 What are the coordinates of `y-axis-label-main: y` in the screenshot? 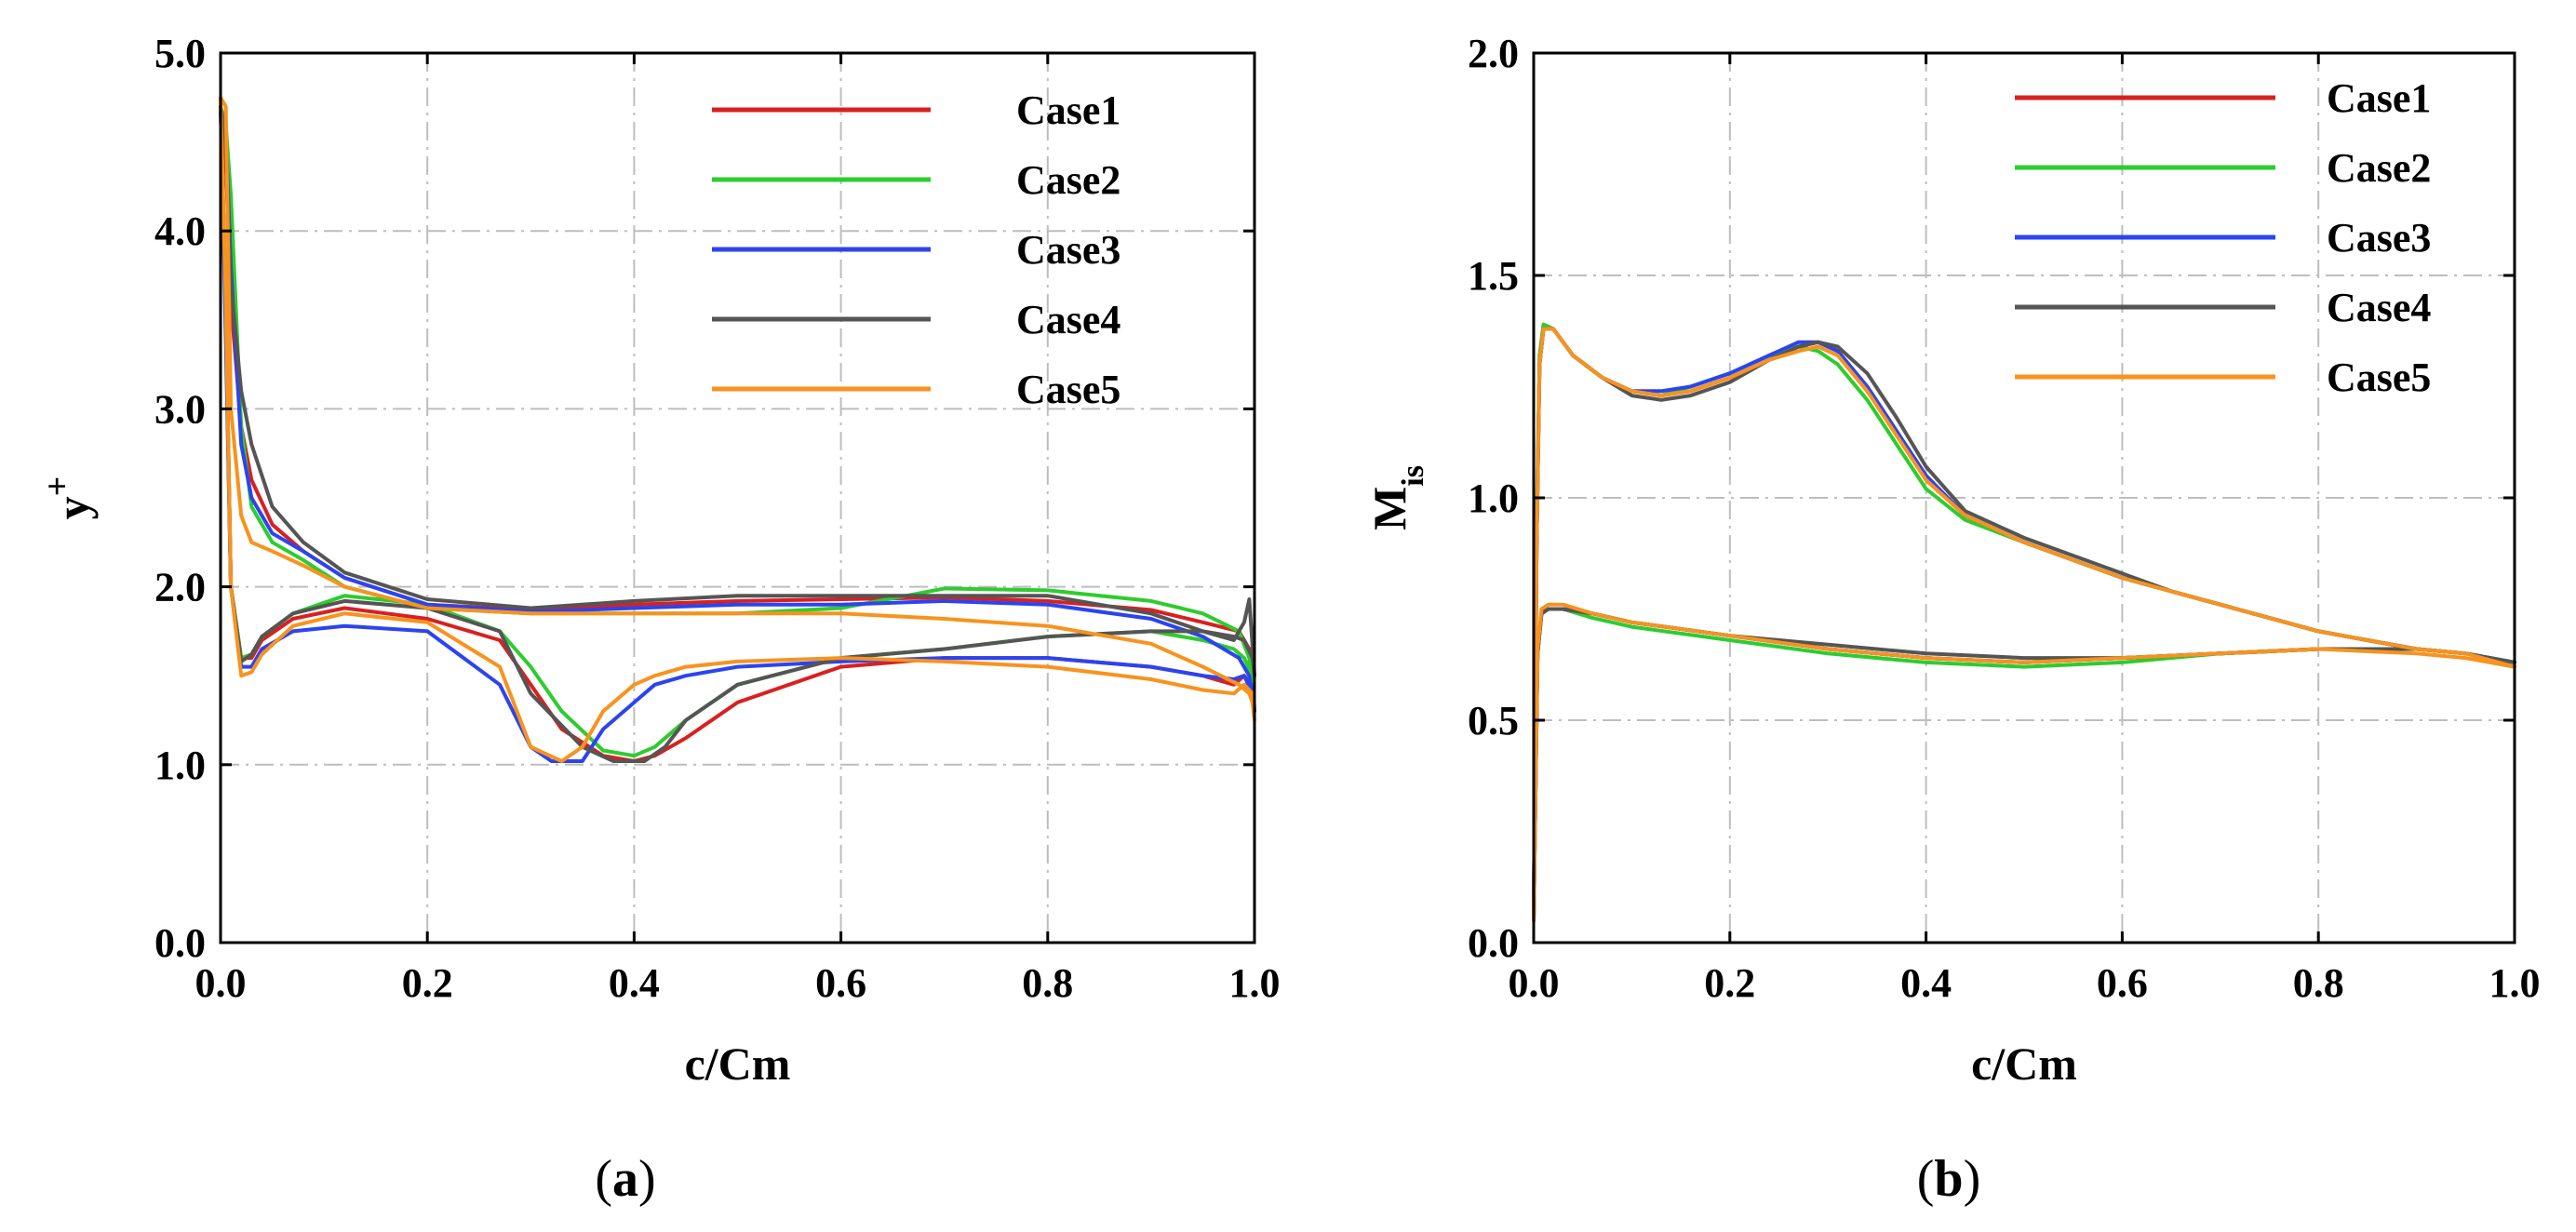 It's located at (73, 507).